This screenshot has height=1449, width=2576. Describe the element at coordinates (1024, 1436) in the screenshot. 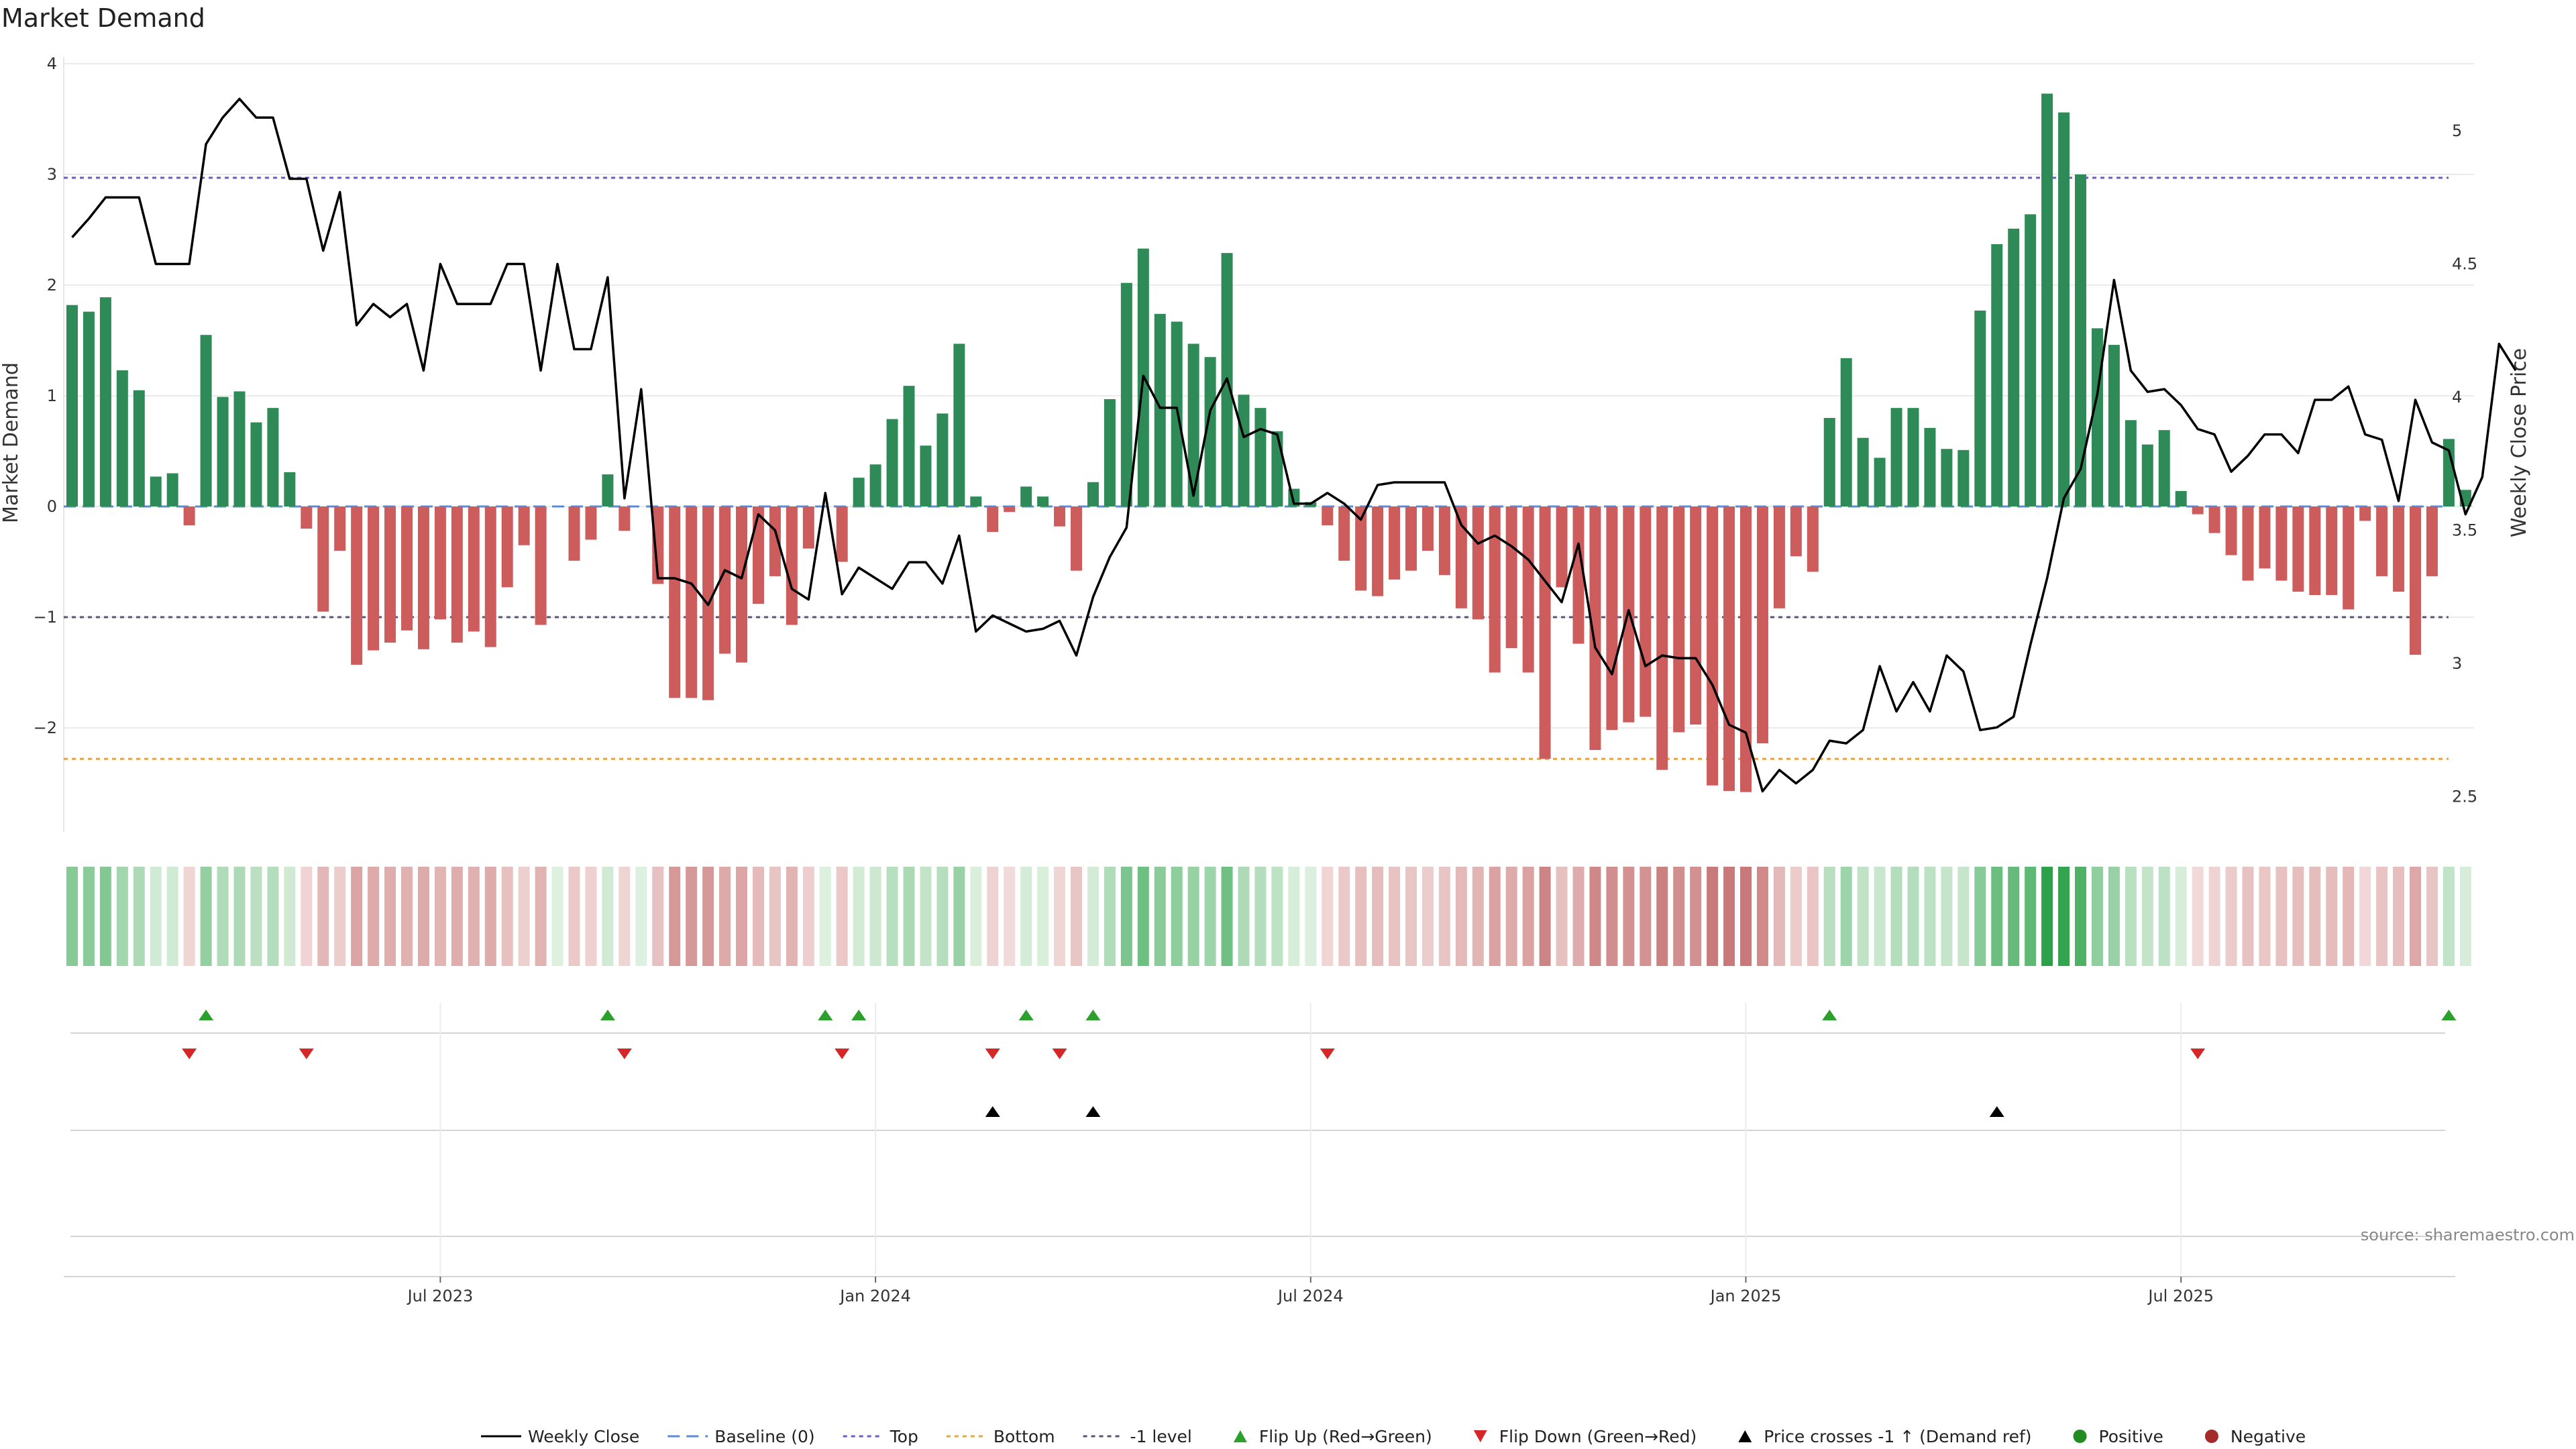

I see `legend-label: Bottom` at that location.